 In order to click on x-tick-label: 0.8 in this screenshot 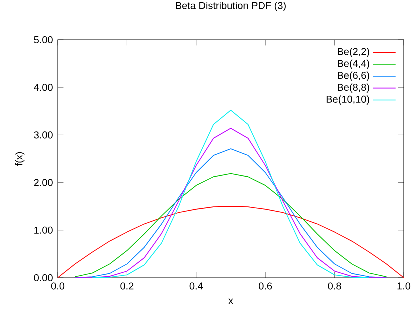, I will do `click(335, 286)`.